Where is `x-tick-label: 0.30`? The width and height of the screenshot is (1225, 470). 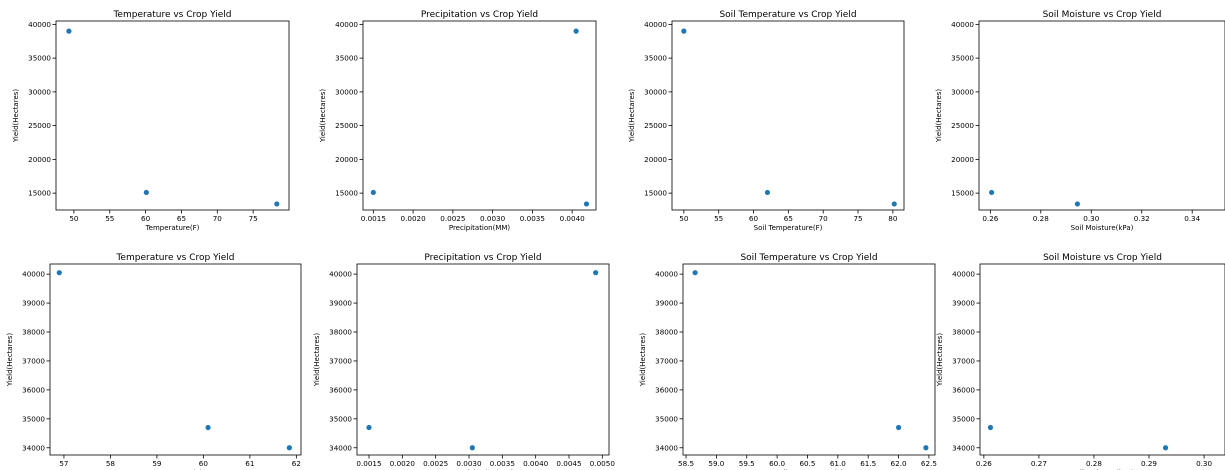
x-tick-label: 0.30 is located at coordinates (1204, 463).